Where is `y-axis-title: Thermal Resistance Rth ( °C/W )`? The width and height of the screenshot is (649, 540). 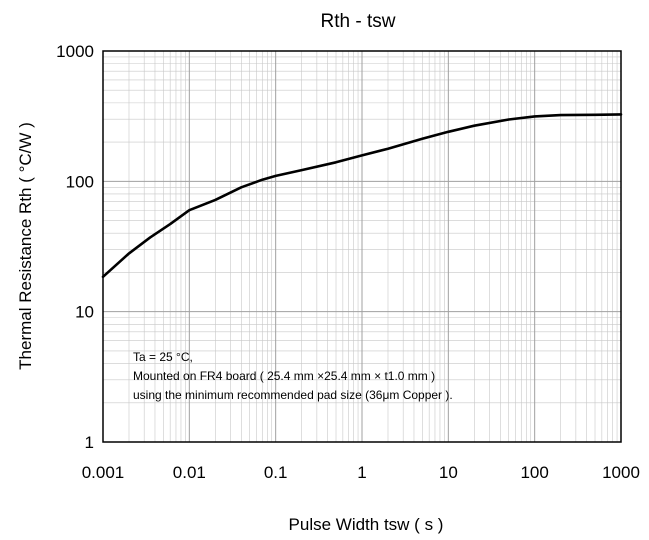 y-axis-title: Thermal Resistance Rth ( °C/W ) is located at coordinates (25, 246).